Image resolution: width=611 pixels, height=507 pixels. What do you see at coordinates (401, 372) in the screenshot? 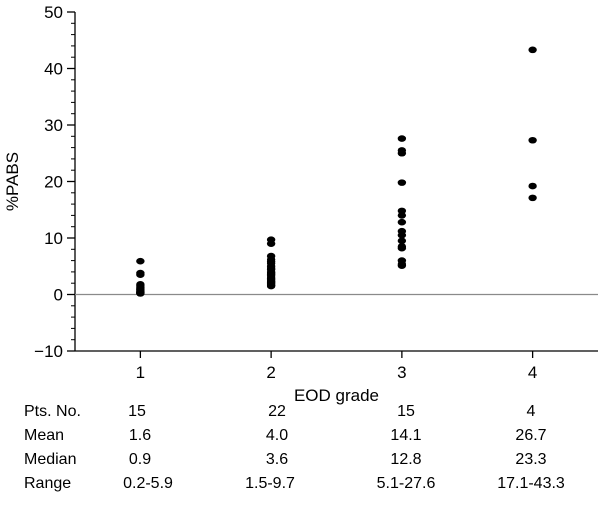
I see `x-tick-label: 3` at bounding box center [401, 372].